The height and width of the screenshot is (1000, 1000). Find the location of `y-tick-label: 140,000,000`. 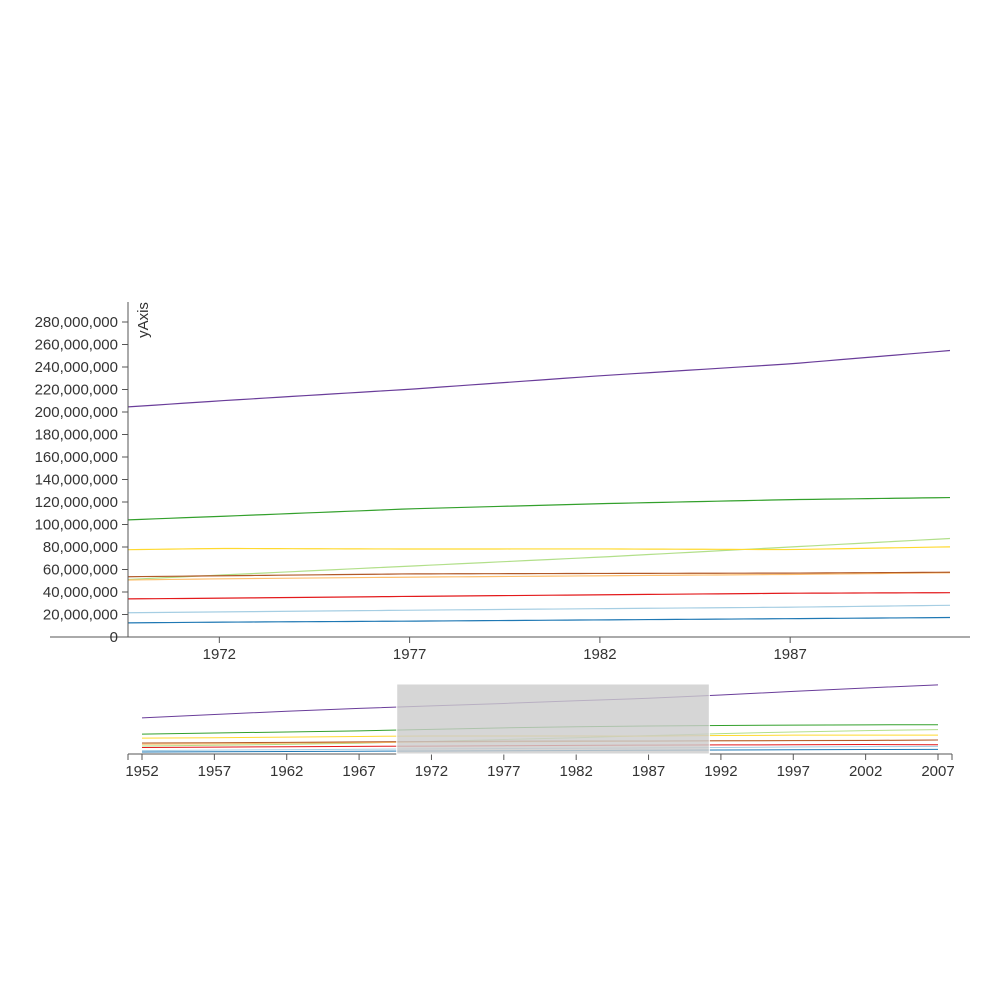

y-tick-label: 140,000,000 is located at coordinates (76, 480).